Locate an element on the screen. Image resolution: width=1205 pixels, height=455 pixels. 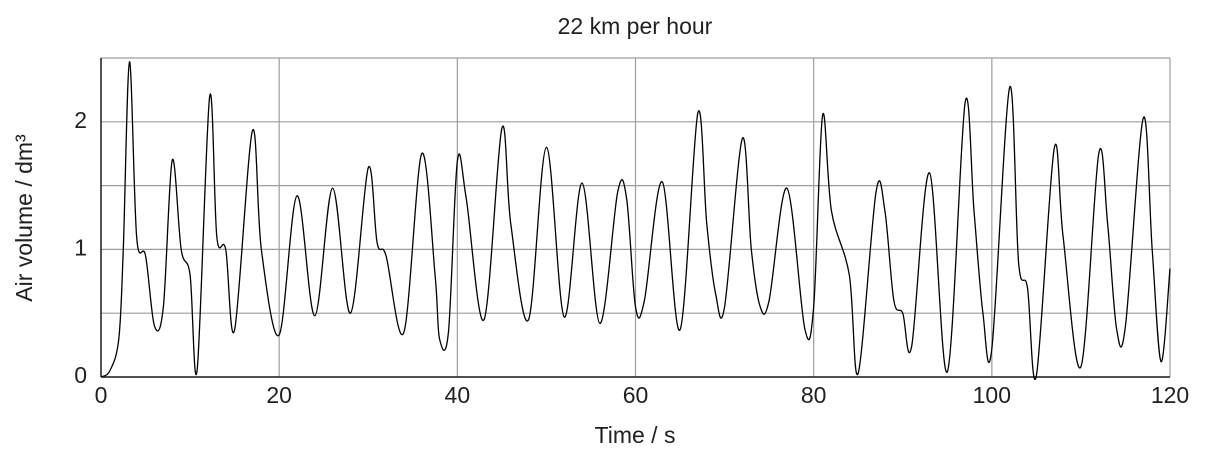
y-tick-label: 2 is located at coordinates (80, 120).